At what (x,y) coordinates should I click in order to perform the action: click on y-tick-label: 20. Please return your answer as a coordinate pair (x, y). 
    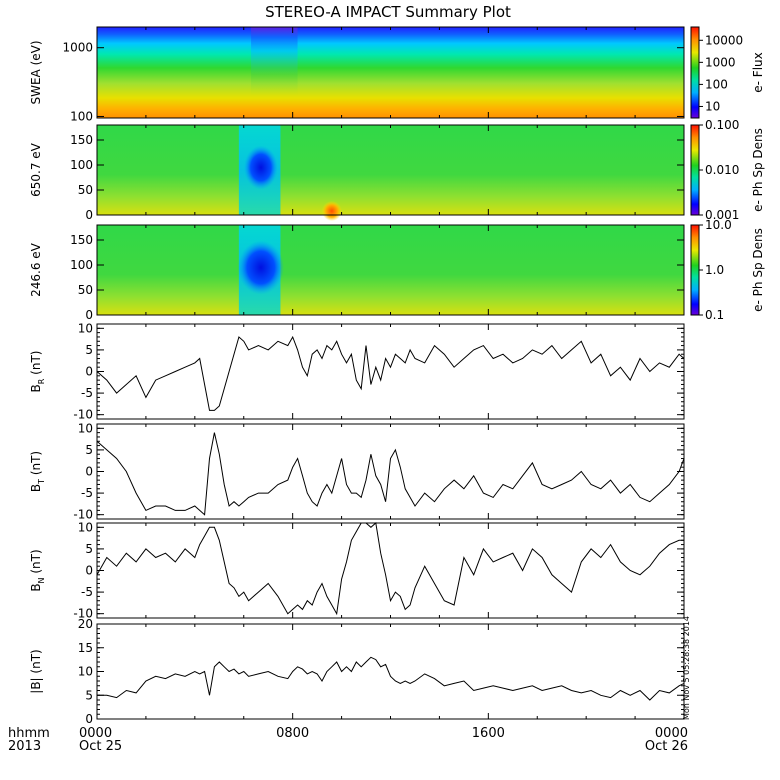
    Looking at the image, I should click on (85, 624).